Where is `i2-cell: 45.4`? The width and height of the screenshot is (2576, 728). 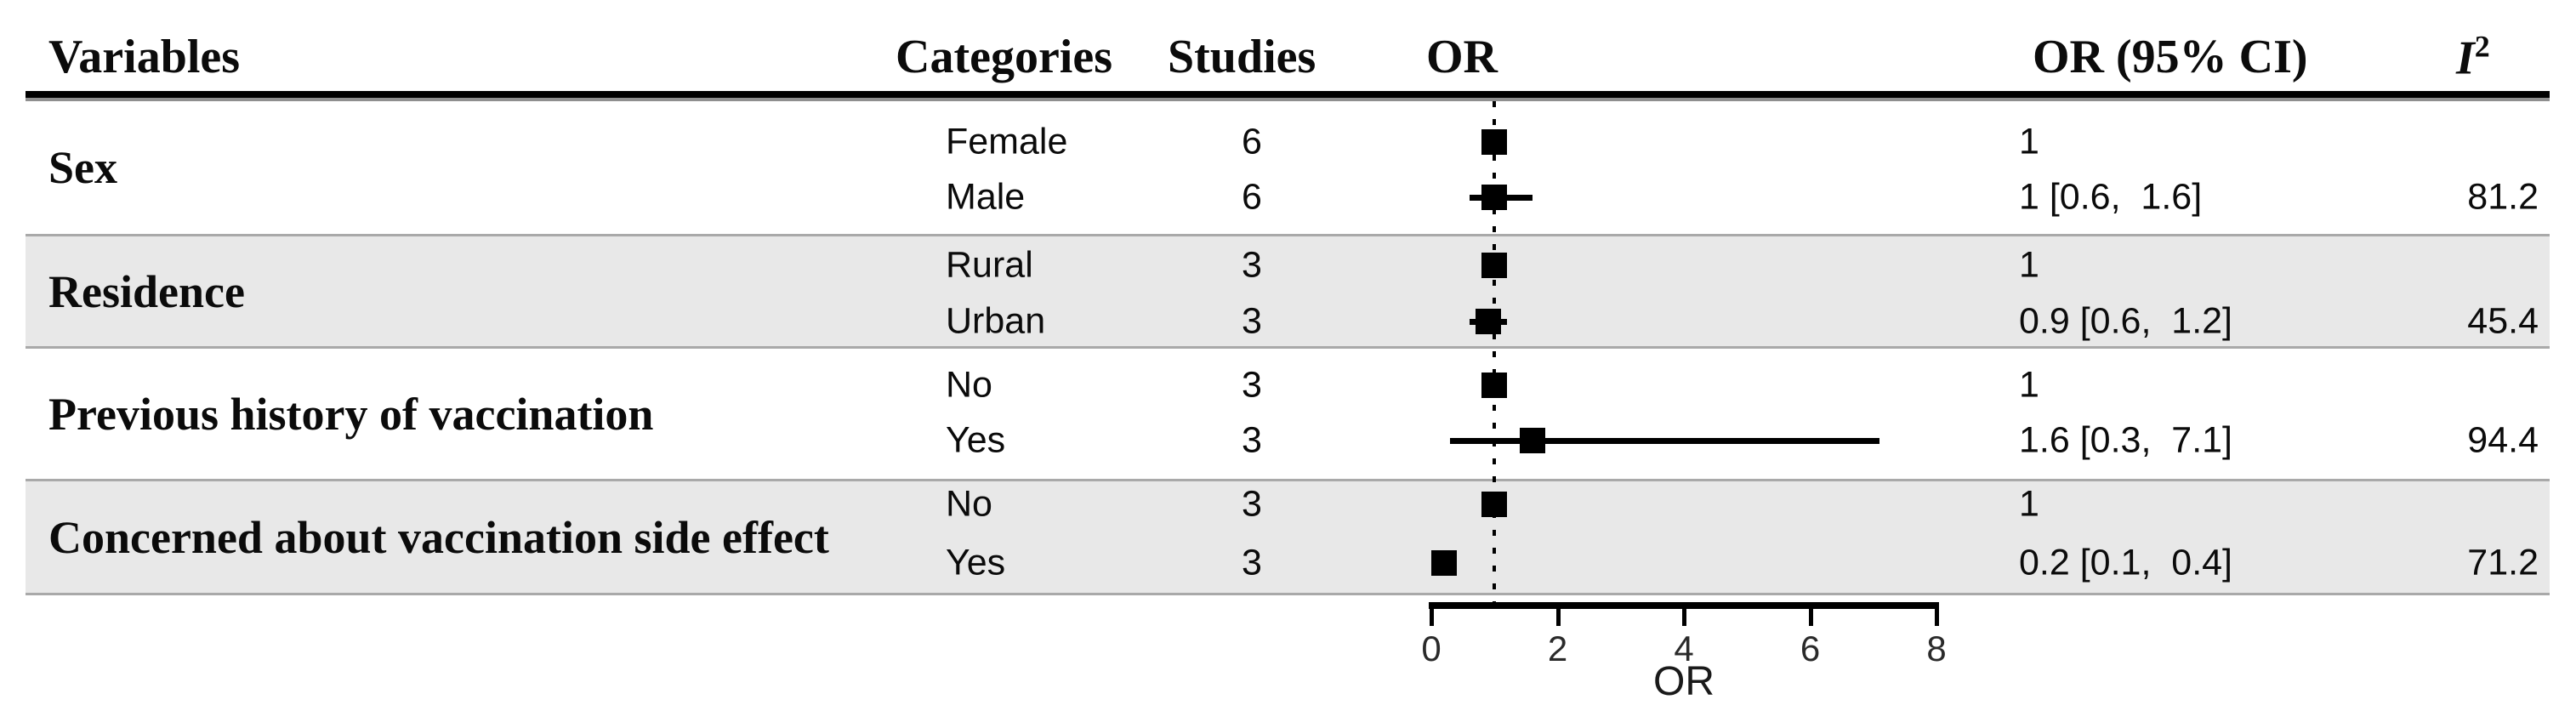
i2-cell: 45.4 is located at coordinates (2503, 321).